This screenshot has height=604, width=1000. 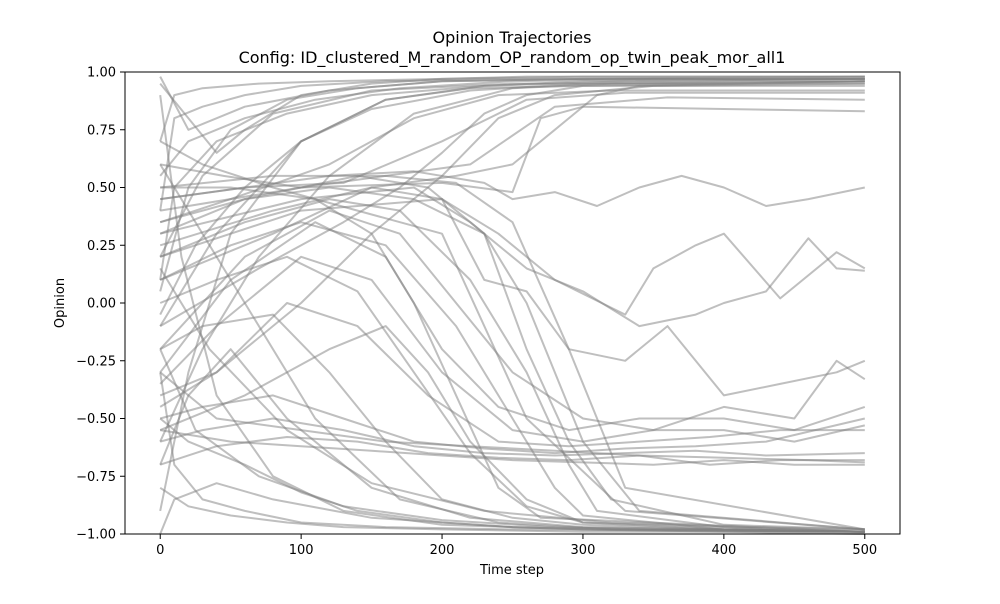 What do you see at coordinates (101, 130) in the screenshot?
I see `y-tick-label: 0.75` at bounding box center [101, 130].